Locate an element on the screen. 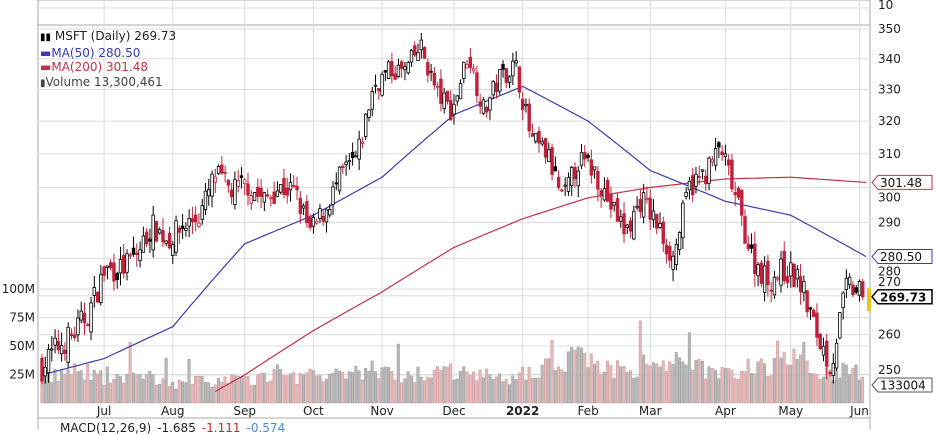 Image resolution: width=936 pixels, height=435 pixels. month-tick-label: Mar is located at coordinates (650, 411).